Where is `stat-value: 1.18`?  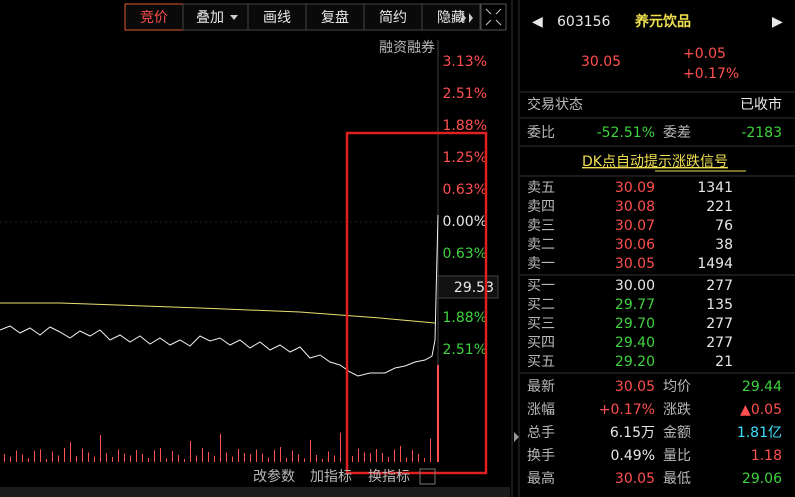 stat-value: 1.18 is located at coordinates (766, 456).